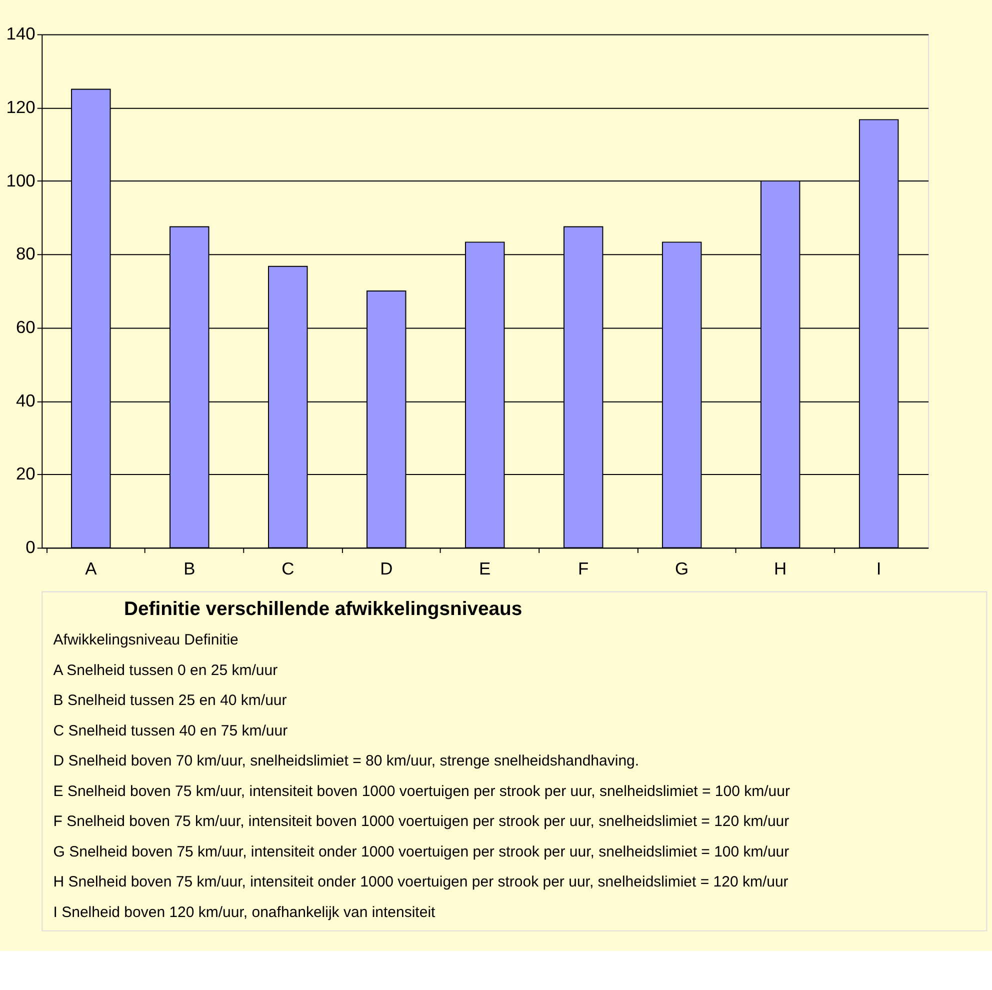 The height and width of the screenshot is (990, 992). What do you see at coordinates (323, 609) in the screenshot?
I see `text: Definitie verschillende afwikkelingsniveaus` at bounding box center [323, 609].